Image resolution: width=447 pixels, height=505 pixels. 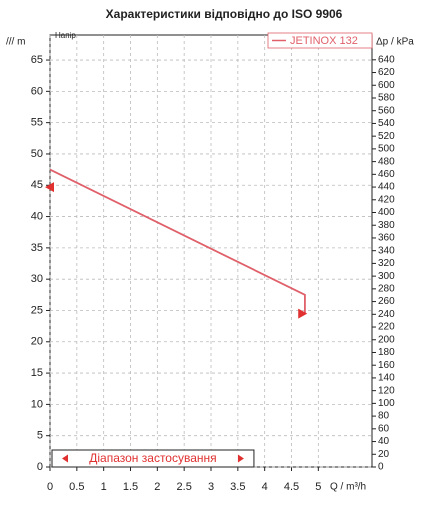 I want to click on y-tick-label: 40, so click(x=37, y=216).